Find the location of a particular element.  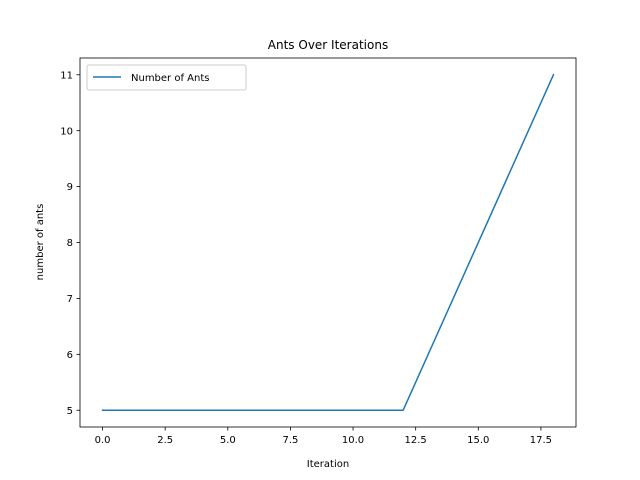

x-axis-ticks: 0.0 2.5 5.0 7.5 10.0 12.5 15.0 17.5 is located at coordinates (323, 436).